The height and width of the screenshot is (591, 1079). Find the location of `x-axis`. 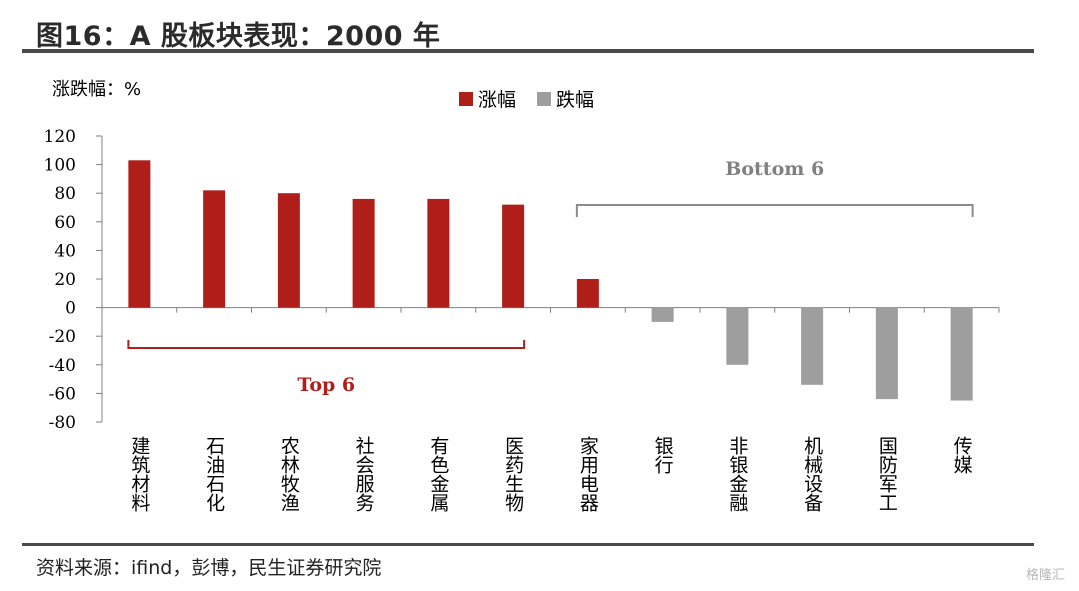

x-axis is located at coordinates (550, 310).